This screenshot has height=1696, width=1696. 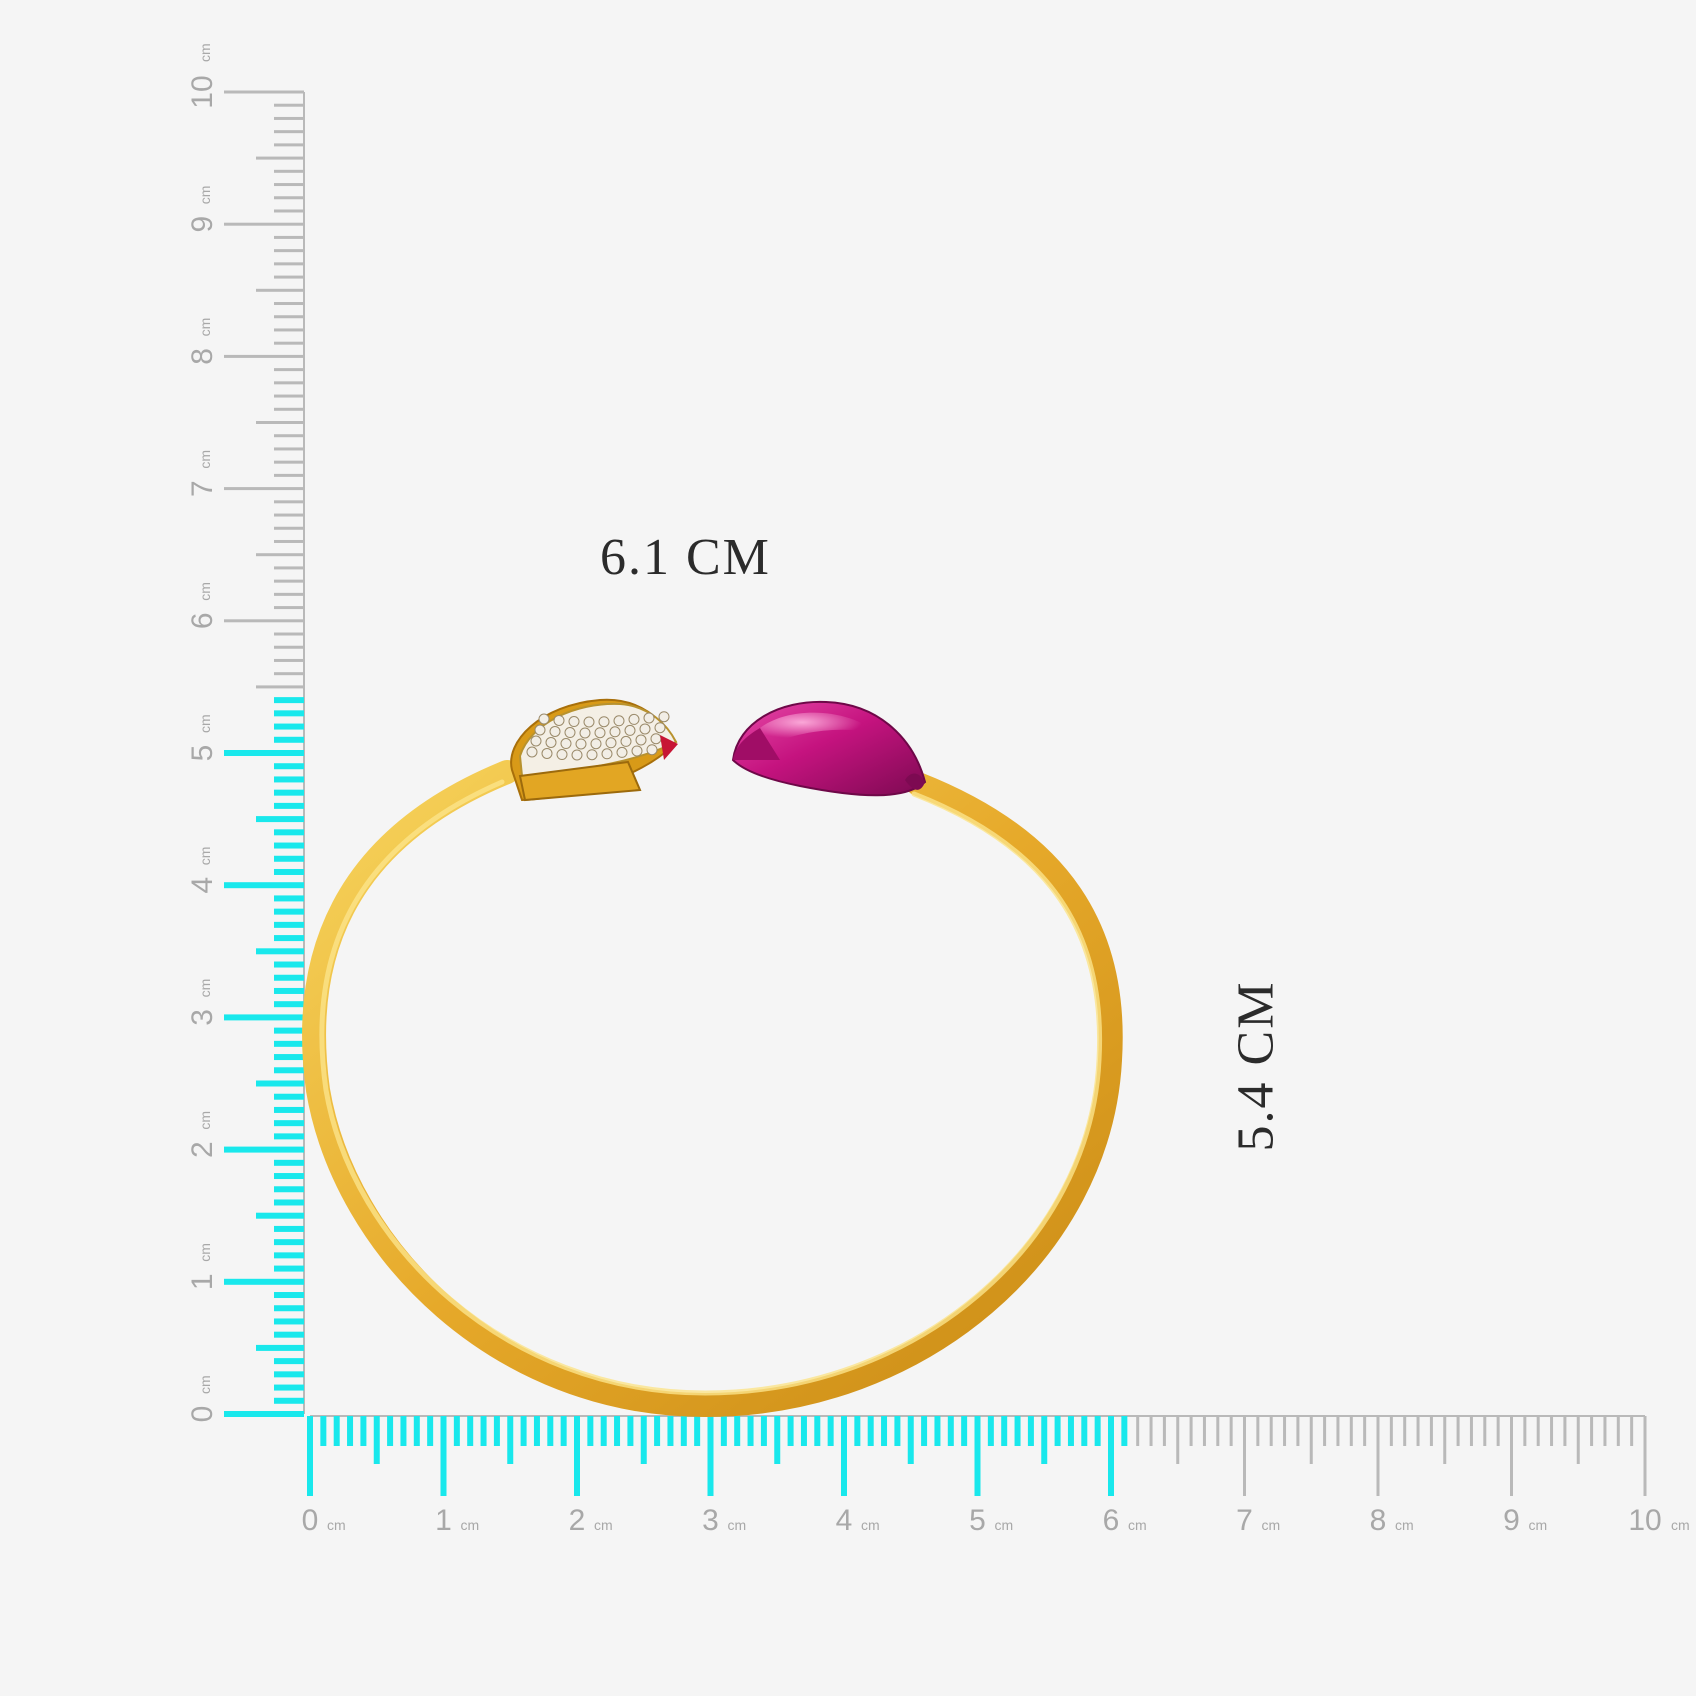 What do you see at coordinates (577, 1520) in the screenshot?
I see `horizontal-ruler-number: 2` at bounding box center [577, 1520].